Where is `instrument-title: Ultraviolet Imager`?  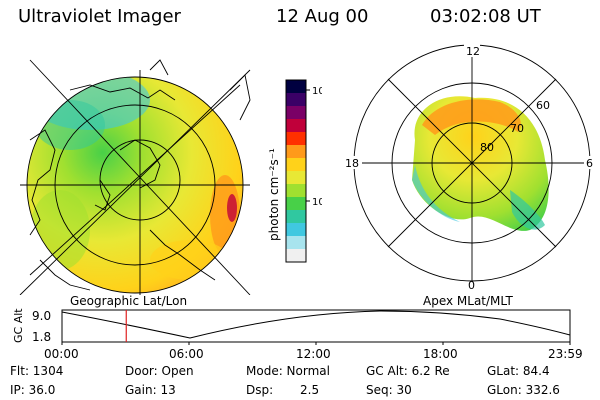
instrument-title: Ultraviolet Imager is located at coordinates (99, 16).